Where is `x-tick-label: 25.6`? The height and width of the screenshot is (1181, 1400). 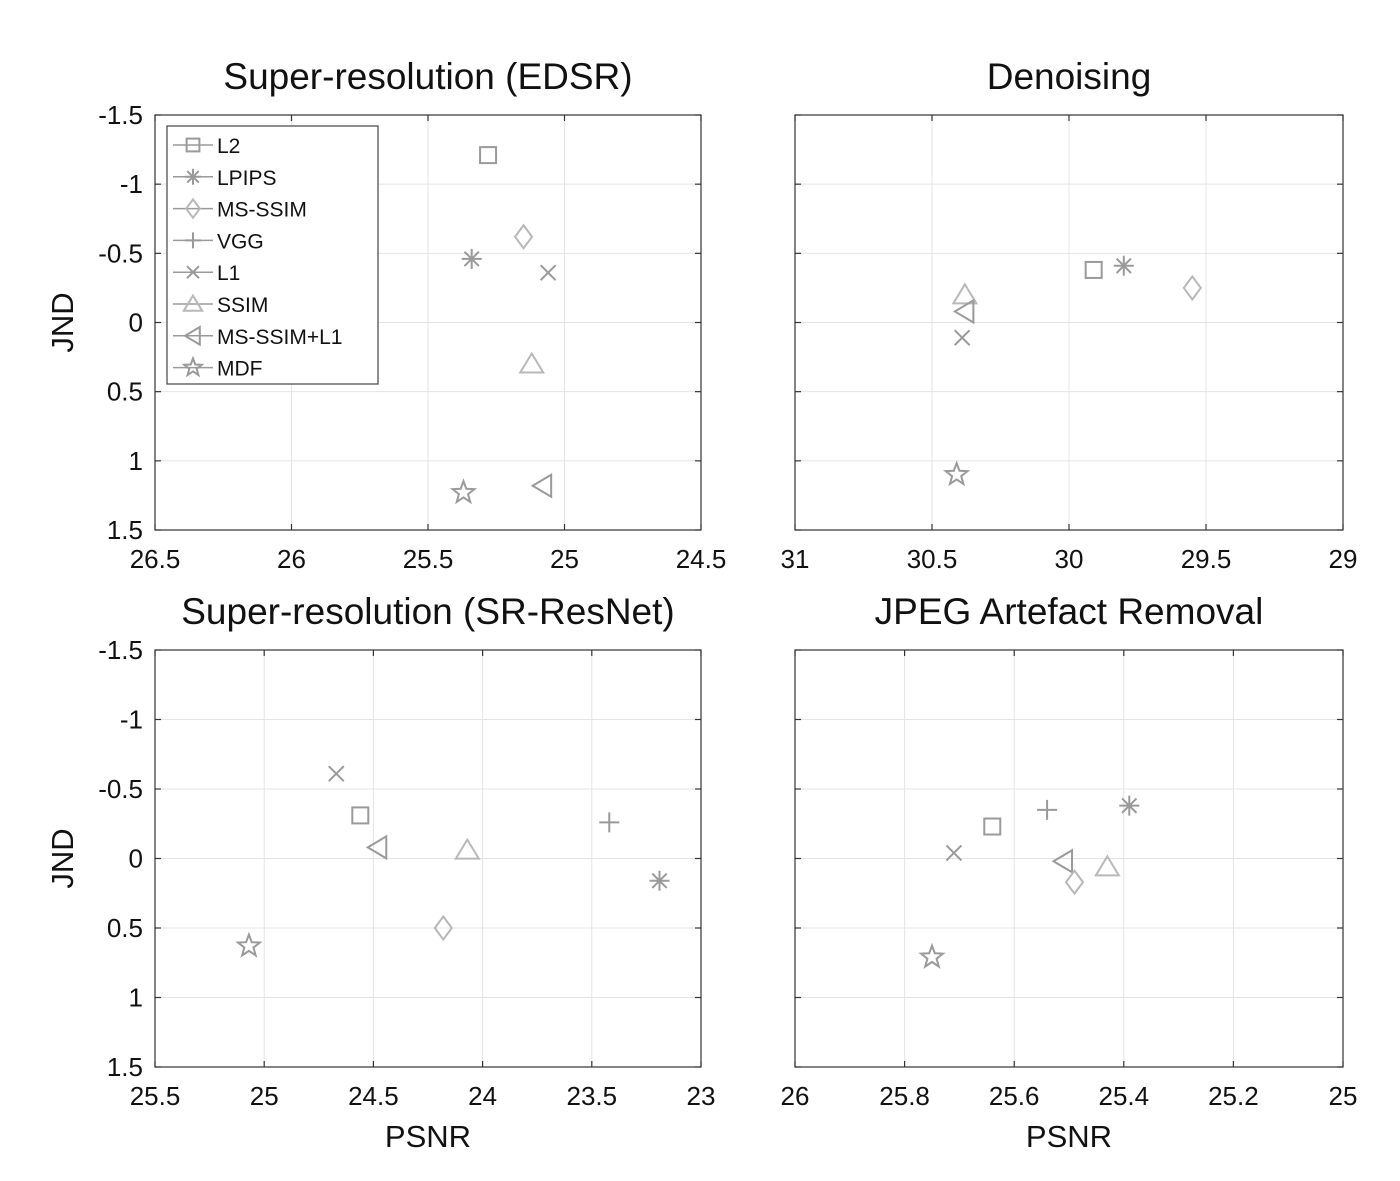
x-tick-label: 25.6 is located at coordinates (1014, 1096).